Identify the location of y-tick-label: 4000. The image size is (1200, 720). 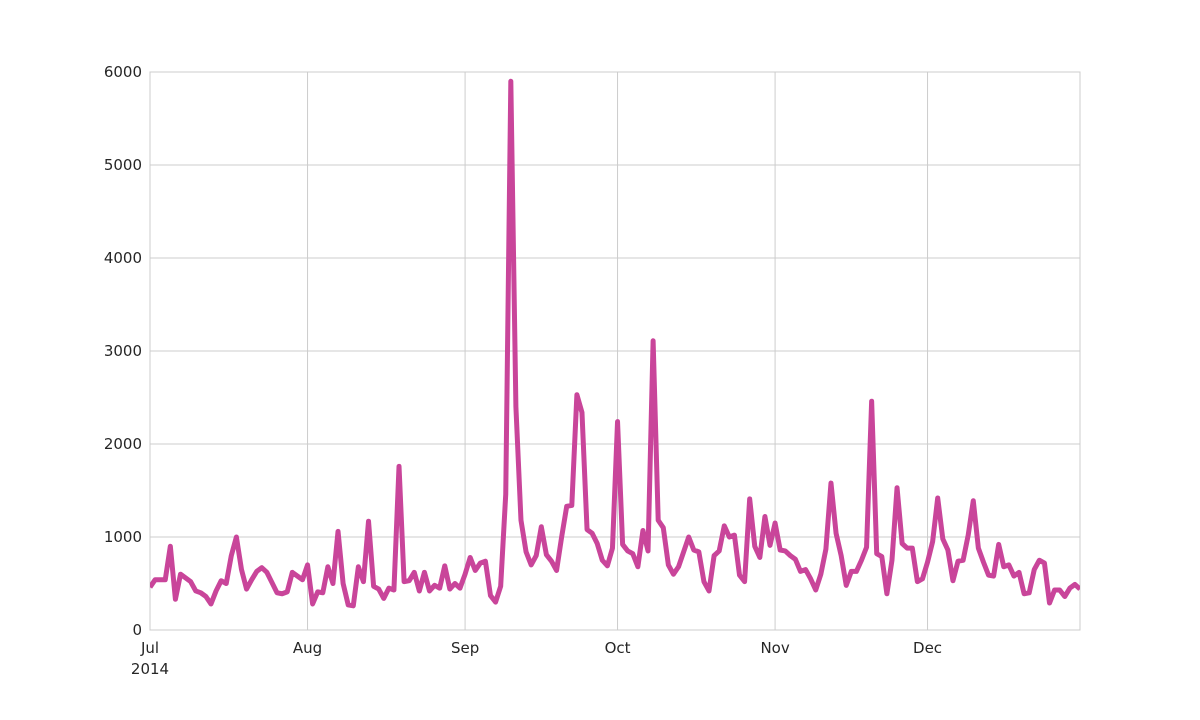
(123, 258).